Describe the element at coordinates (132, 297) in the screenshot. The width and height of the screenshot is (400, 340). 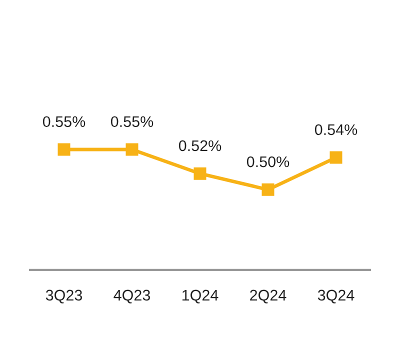
I see `x-tick-label: 4Q23` at that location.